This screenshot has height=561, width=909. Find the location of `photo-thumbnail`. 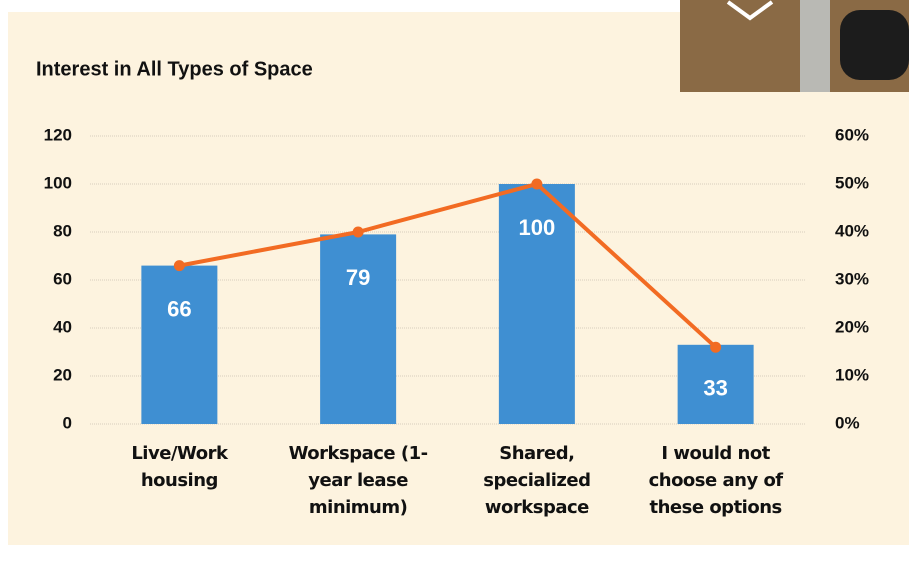

photo-thumbnail is located at coordinates (794, 46).